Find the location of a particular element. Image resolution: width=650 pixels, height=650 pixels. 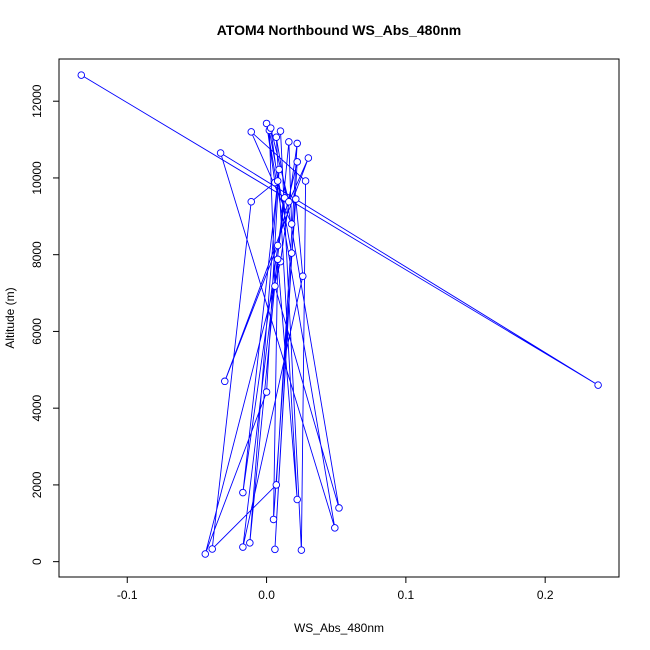

x-axis-label: WS_Abs_480nm is located at coordinates (339, 628).